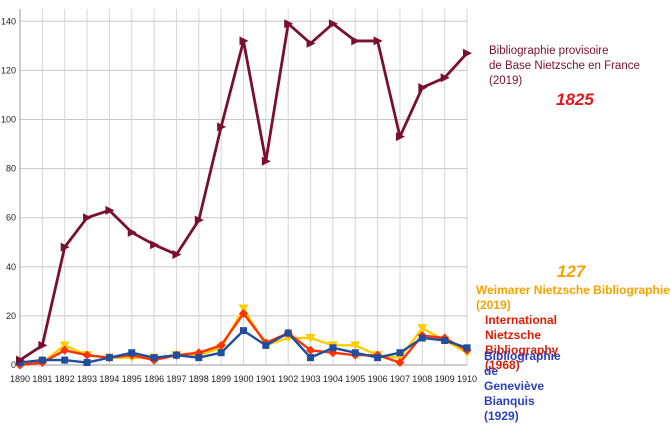 The image size is (671, 424). What do you see at coordinates (575, 99) in the screenshot?
I see `legend-total: 1825` at bounding box center [575, 99].